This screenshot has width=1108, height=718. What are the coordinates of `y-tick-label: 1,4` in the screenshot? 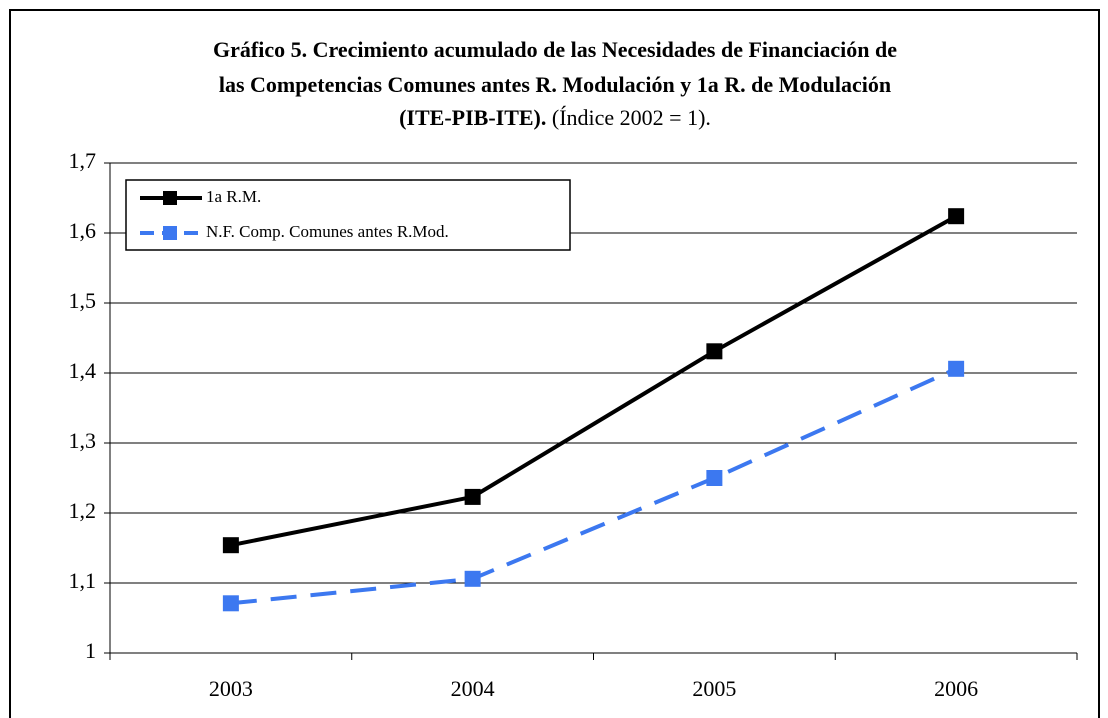 It's located at (83, 370).